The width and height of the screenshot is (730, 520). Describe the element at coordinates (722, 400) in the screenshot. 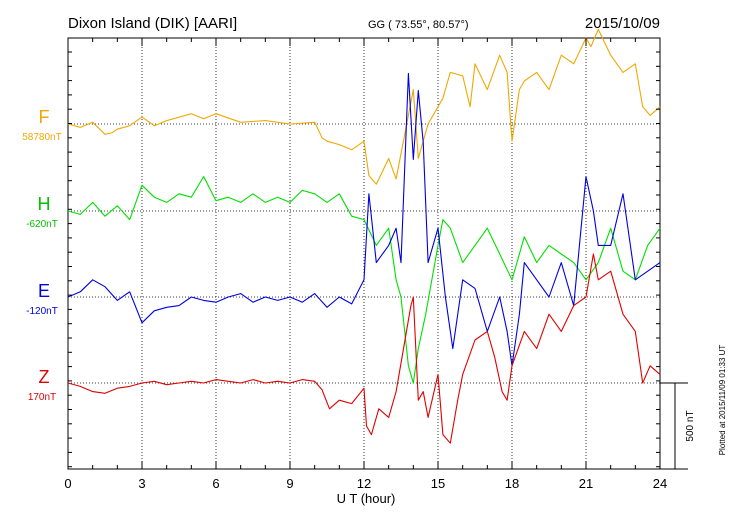

I see `plotted-timestamp: Plotted at 2015/11/09 01:33 UT` at that location.